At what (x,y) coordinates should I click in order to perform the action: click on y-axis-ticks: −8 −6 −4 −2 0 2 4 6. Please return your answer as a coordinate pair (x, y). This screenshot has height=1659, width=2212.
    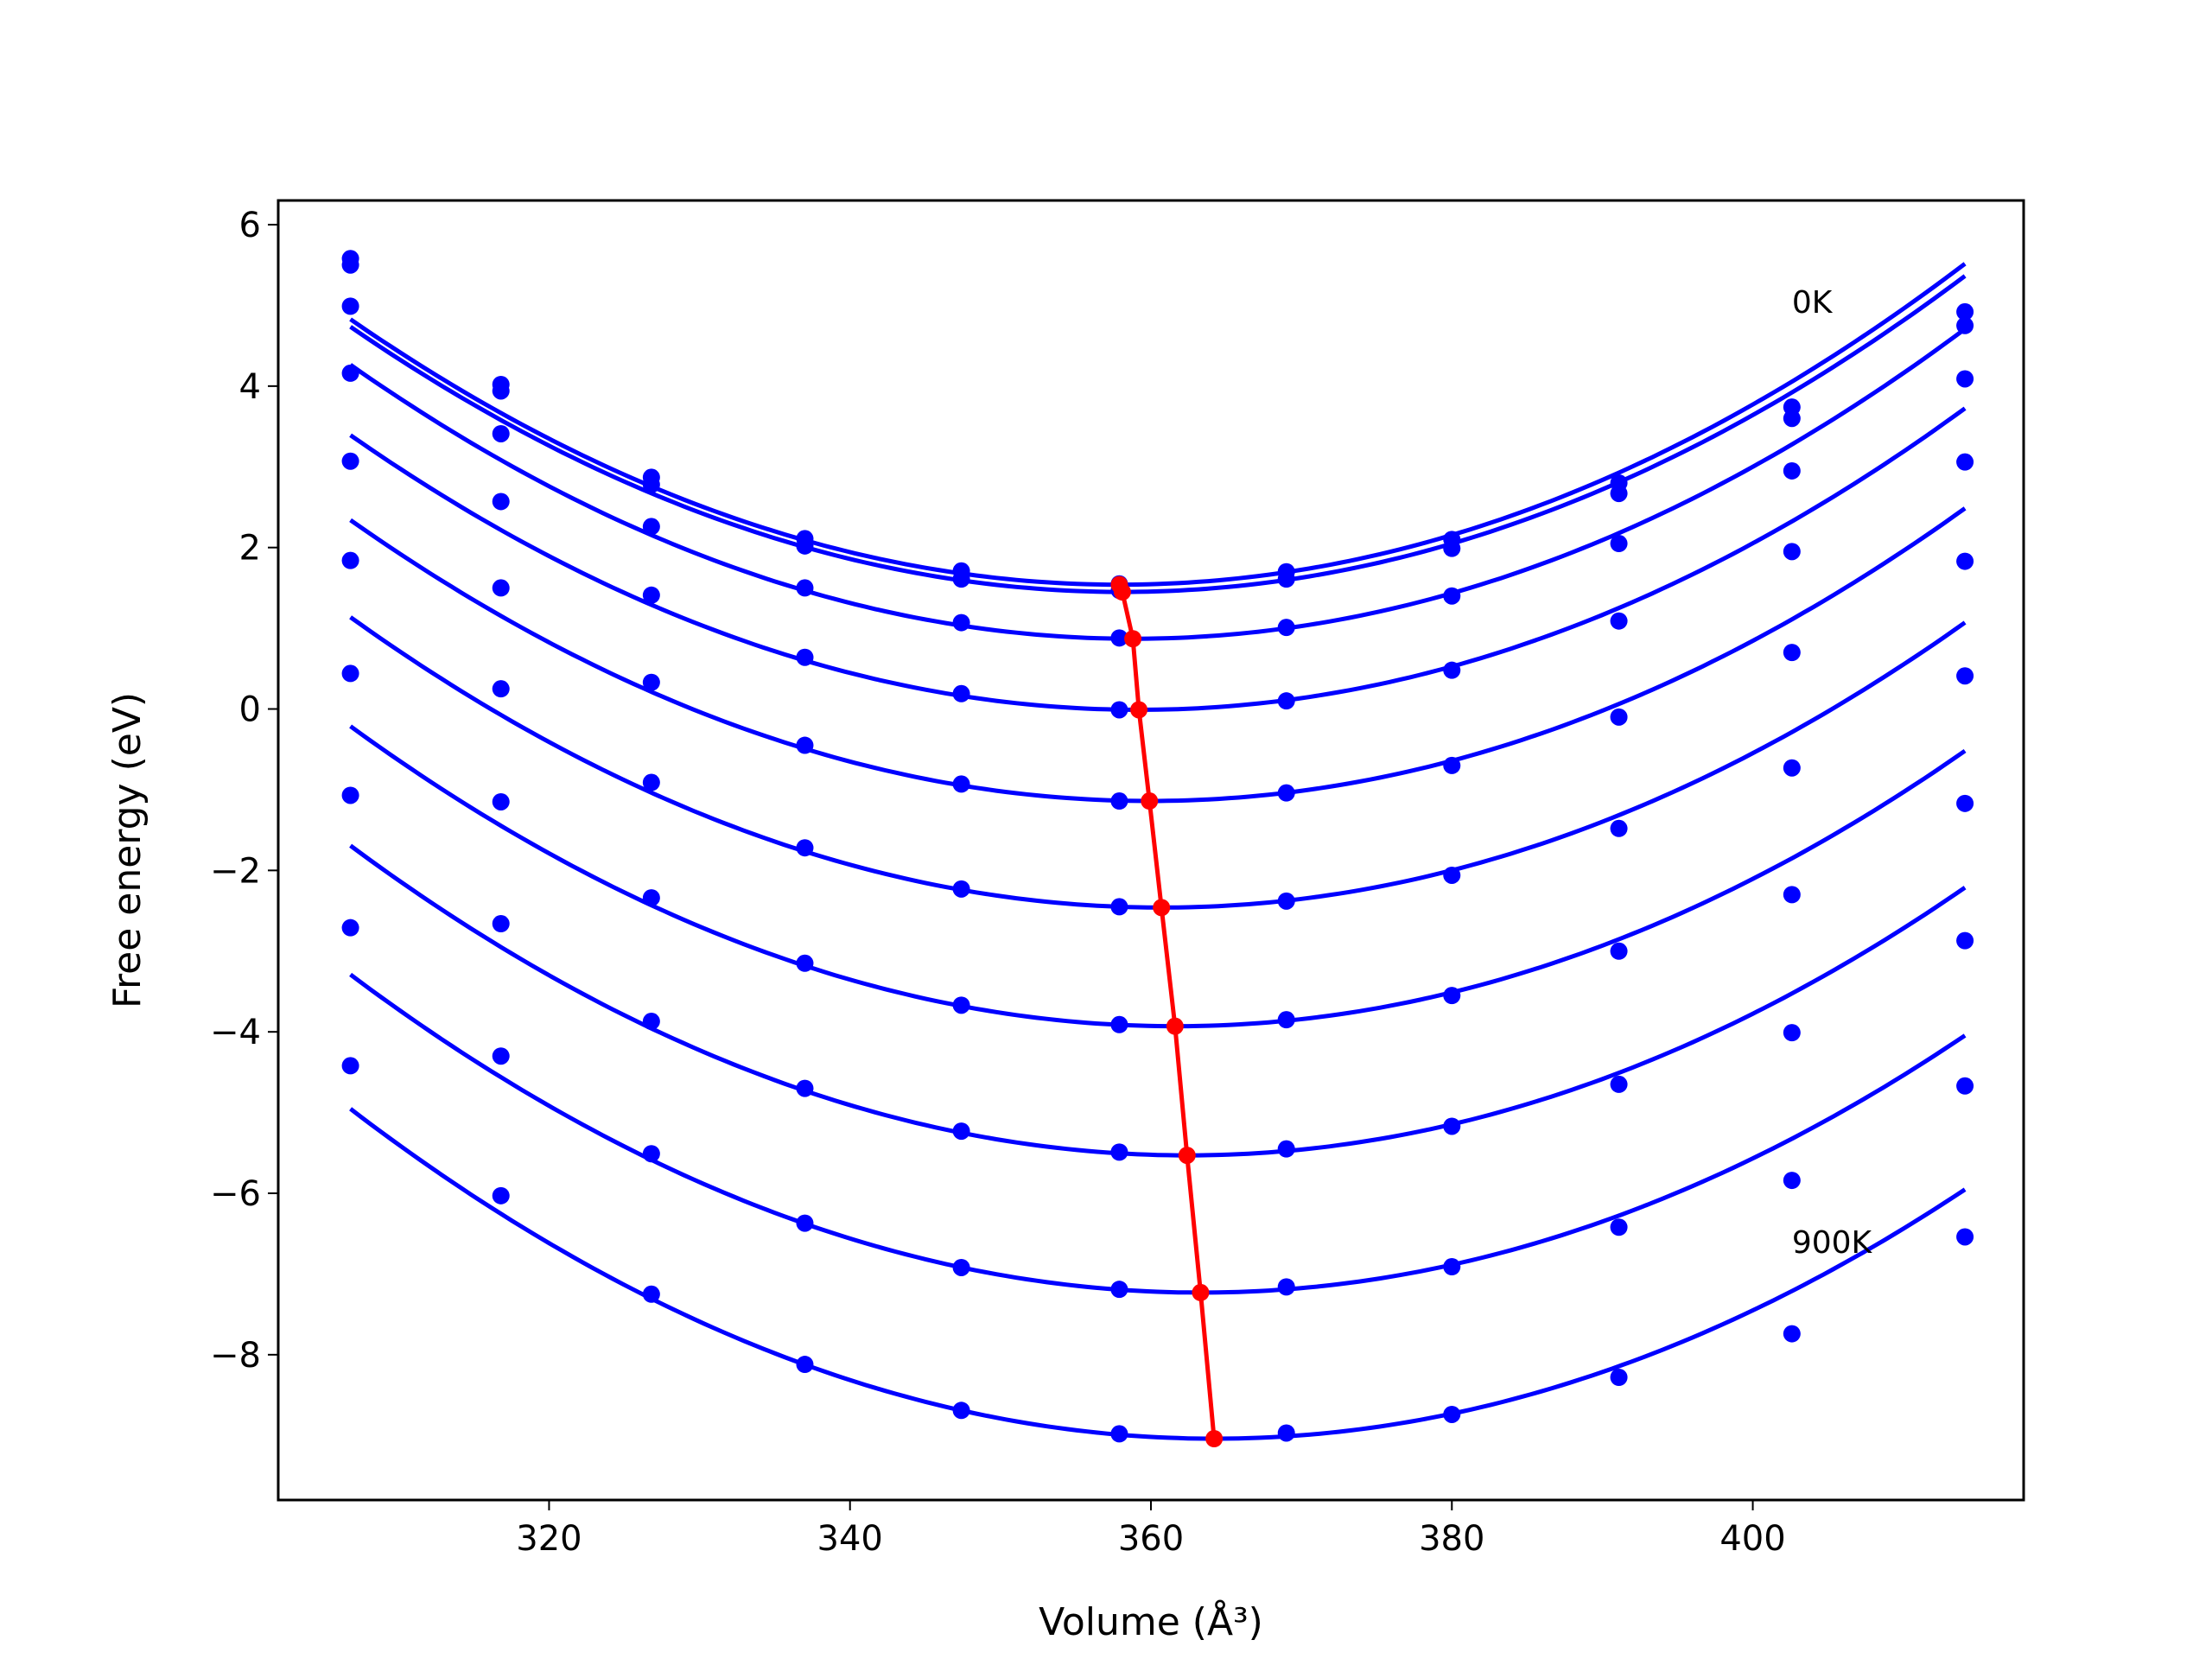
    Looking at the image, I should click on (244, 791).